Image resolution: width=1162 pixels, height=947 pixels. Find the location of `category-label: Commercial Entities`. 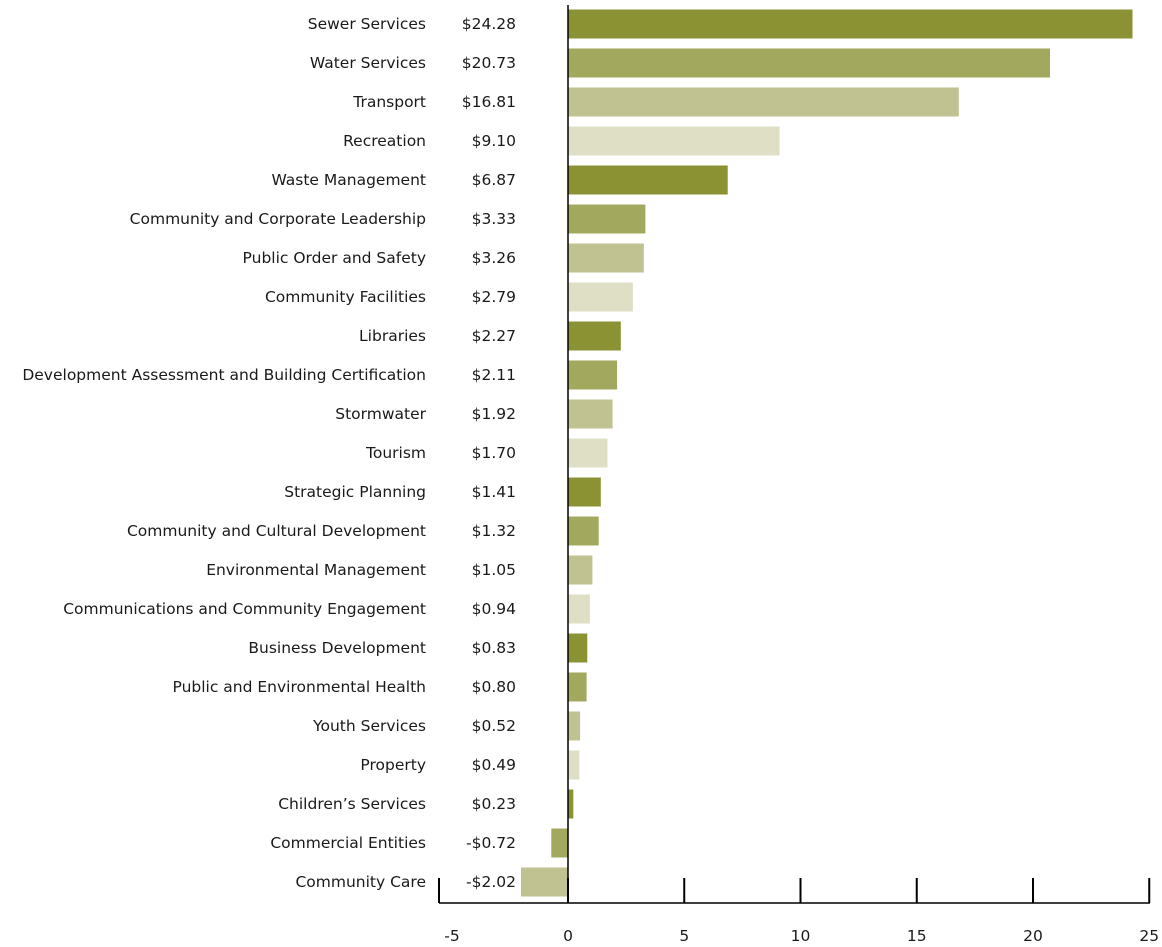

category-label: Commercial Entities is located at coordinates (348, 843).